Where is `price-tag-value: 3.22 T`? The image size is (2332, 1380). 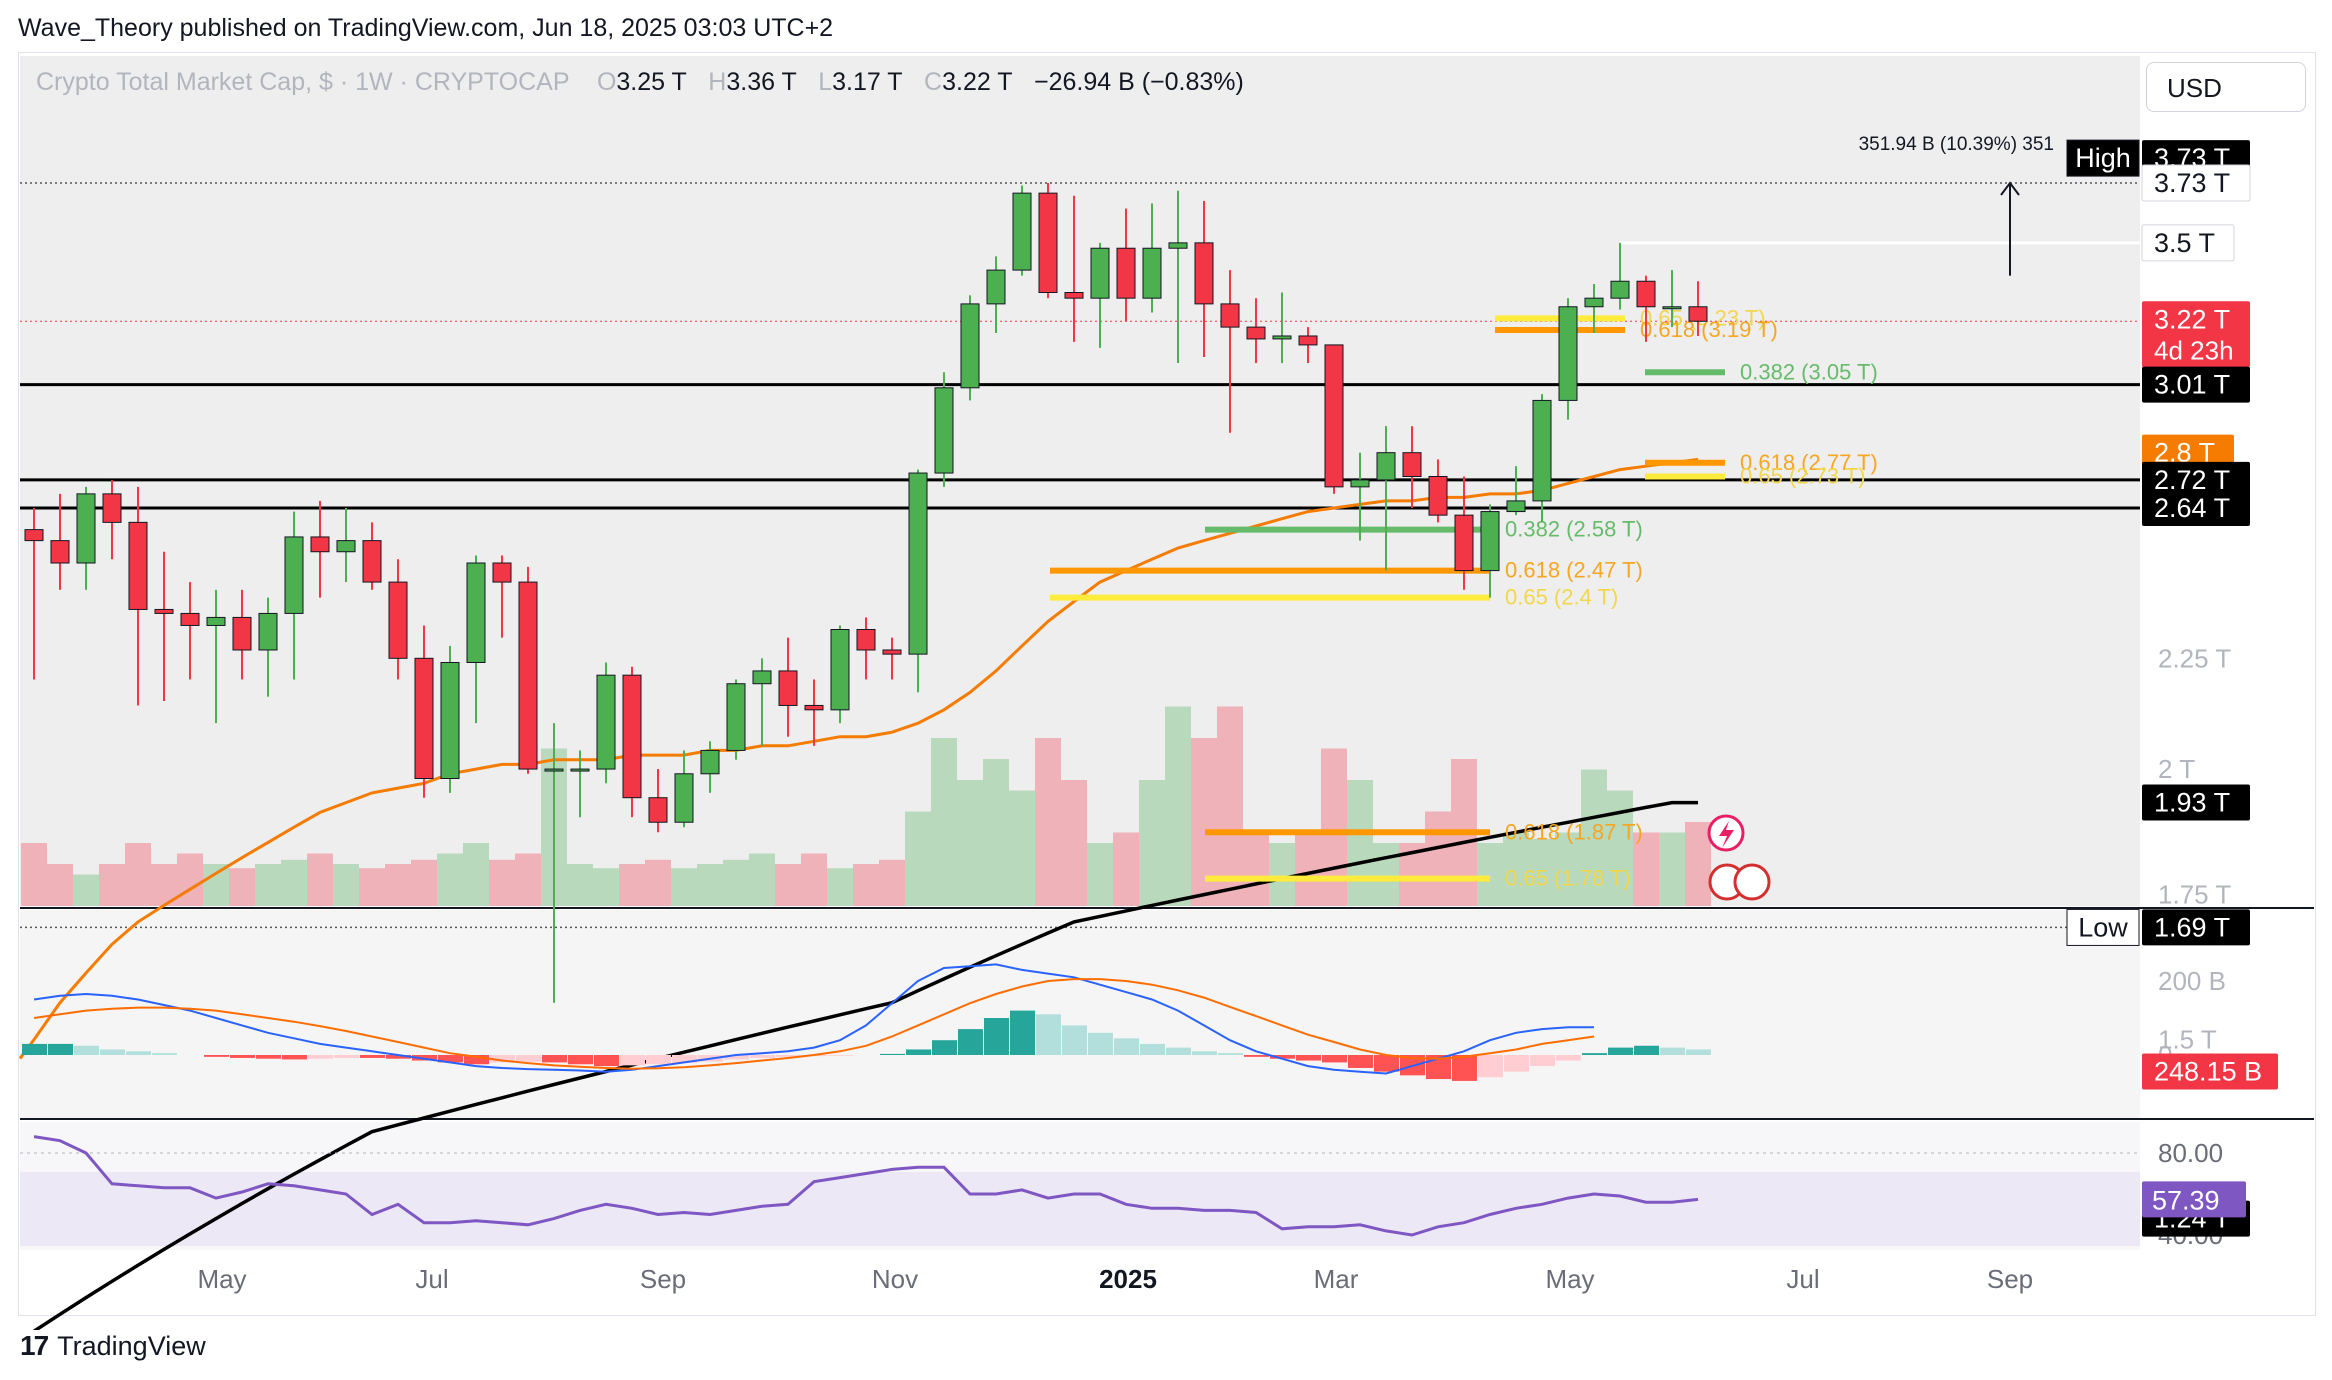 price-tag-value: 3.22 T is located at coordinates (2192, 319).